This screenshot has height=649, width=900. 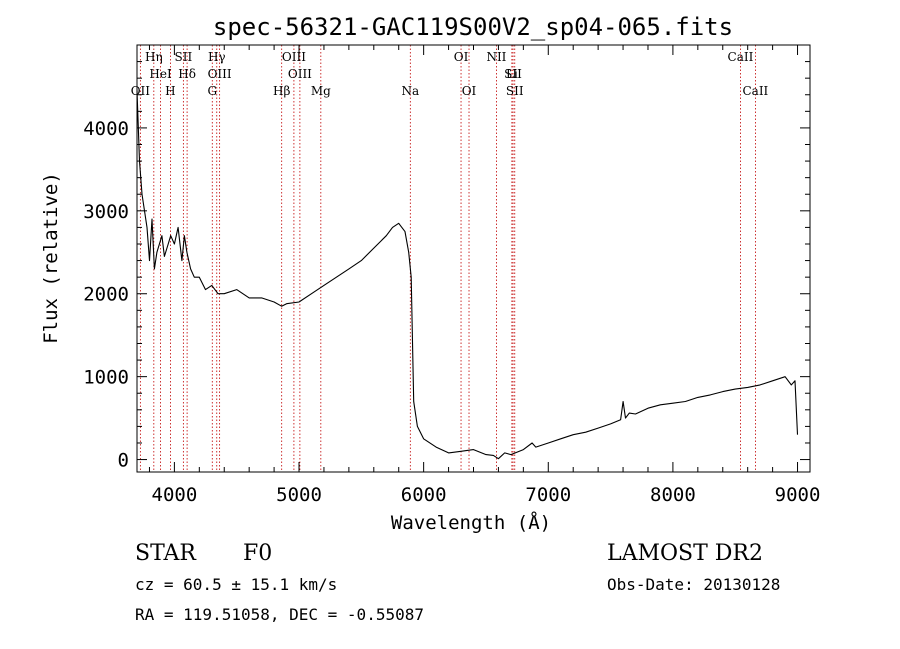 I want to click on y-tick-label: 2000, so click(x=106, y=295).